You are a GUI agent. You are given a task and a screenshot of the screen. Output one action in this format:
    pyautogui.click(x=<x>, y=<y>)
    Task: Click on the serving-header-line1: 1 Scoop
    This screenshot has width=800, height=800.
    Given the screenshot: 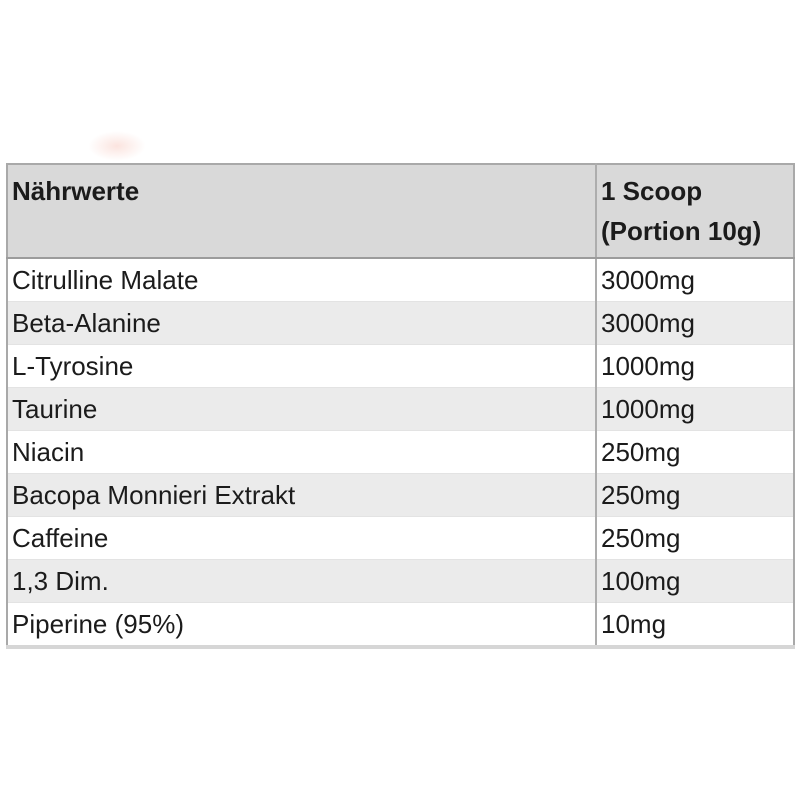 What is the action you would take?
    pyautogui.click(x=652, y=191)
    